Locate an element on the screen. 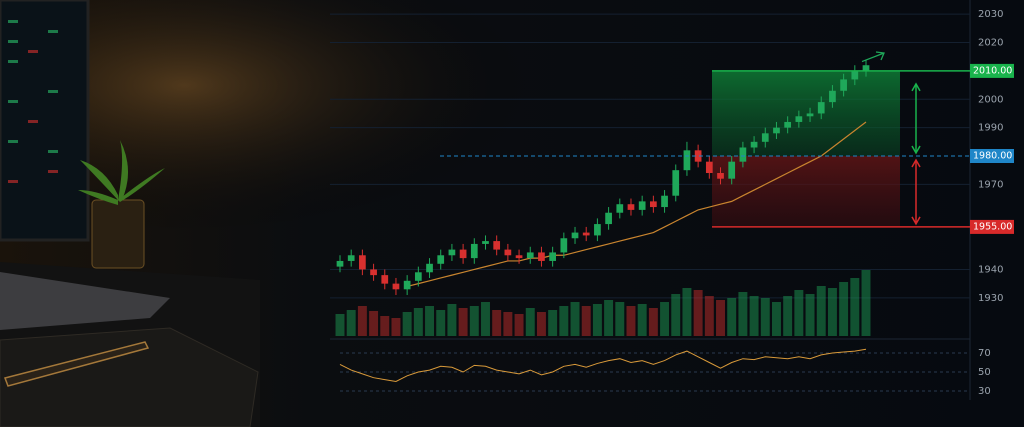  y-tick-label: 1930 is located at coordinates (990, 298).